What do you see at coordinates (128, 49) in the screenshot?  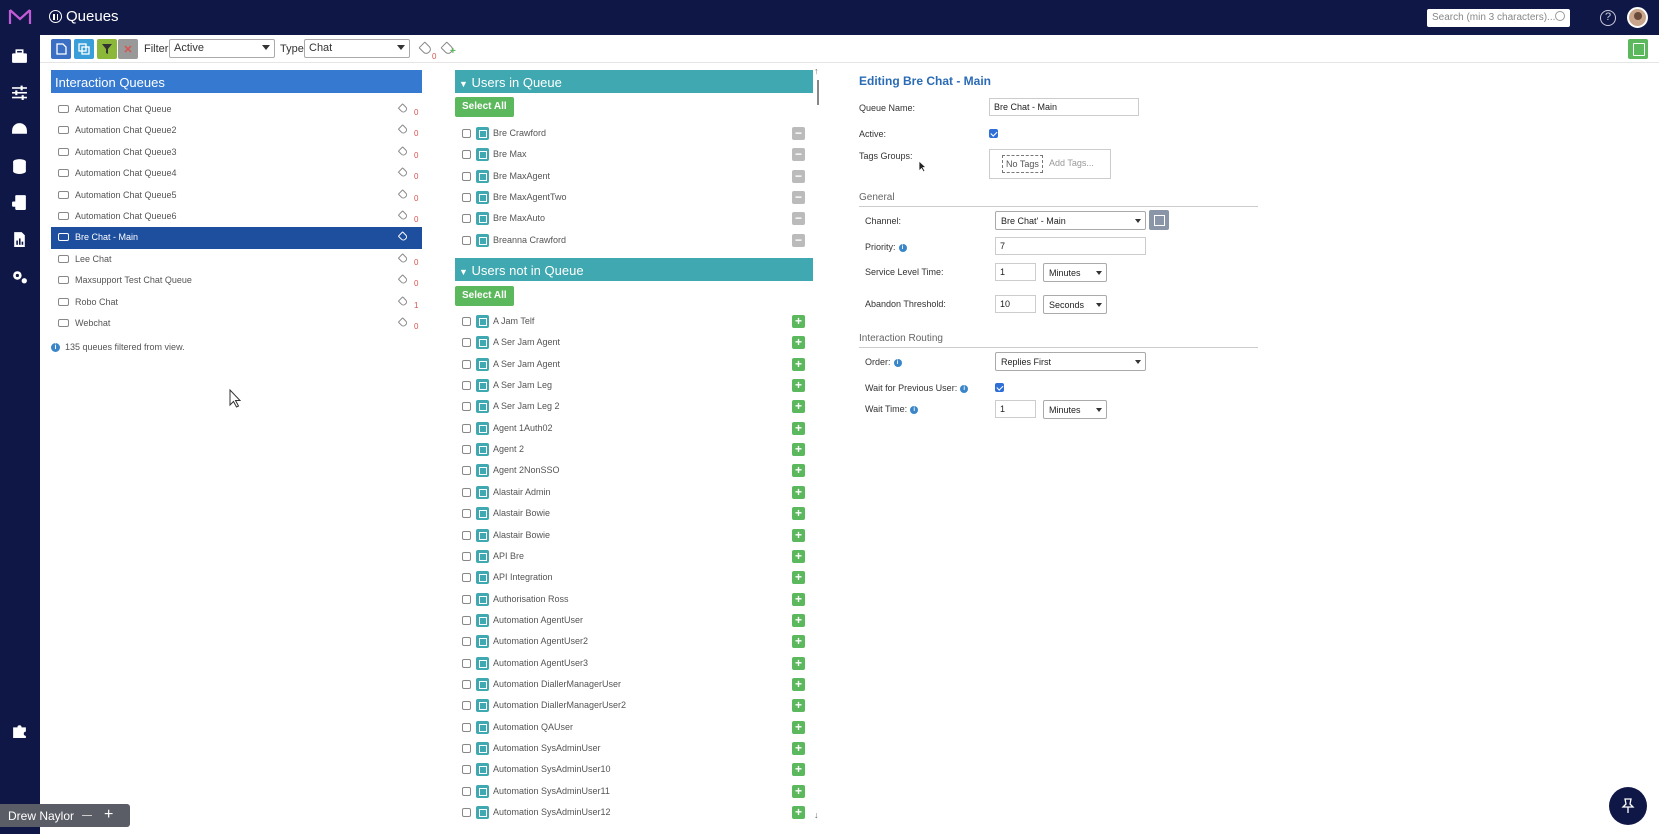 I see `clear-filter-button: ✕` at bounding box center [128, 49].